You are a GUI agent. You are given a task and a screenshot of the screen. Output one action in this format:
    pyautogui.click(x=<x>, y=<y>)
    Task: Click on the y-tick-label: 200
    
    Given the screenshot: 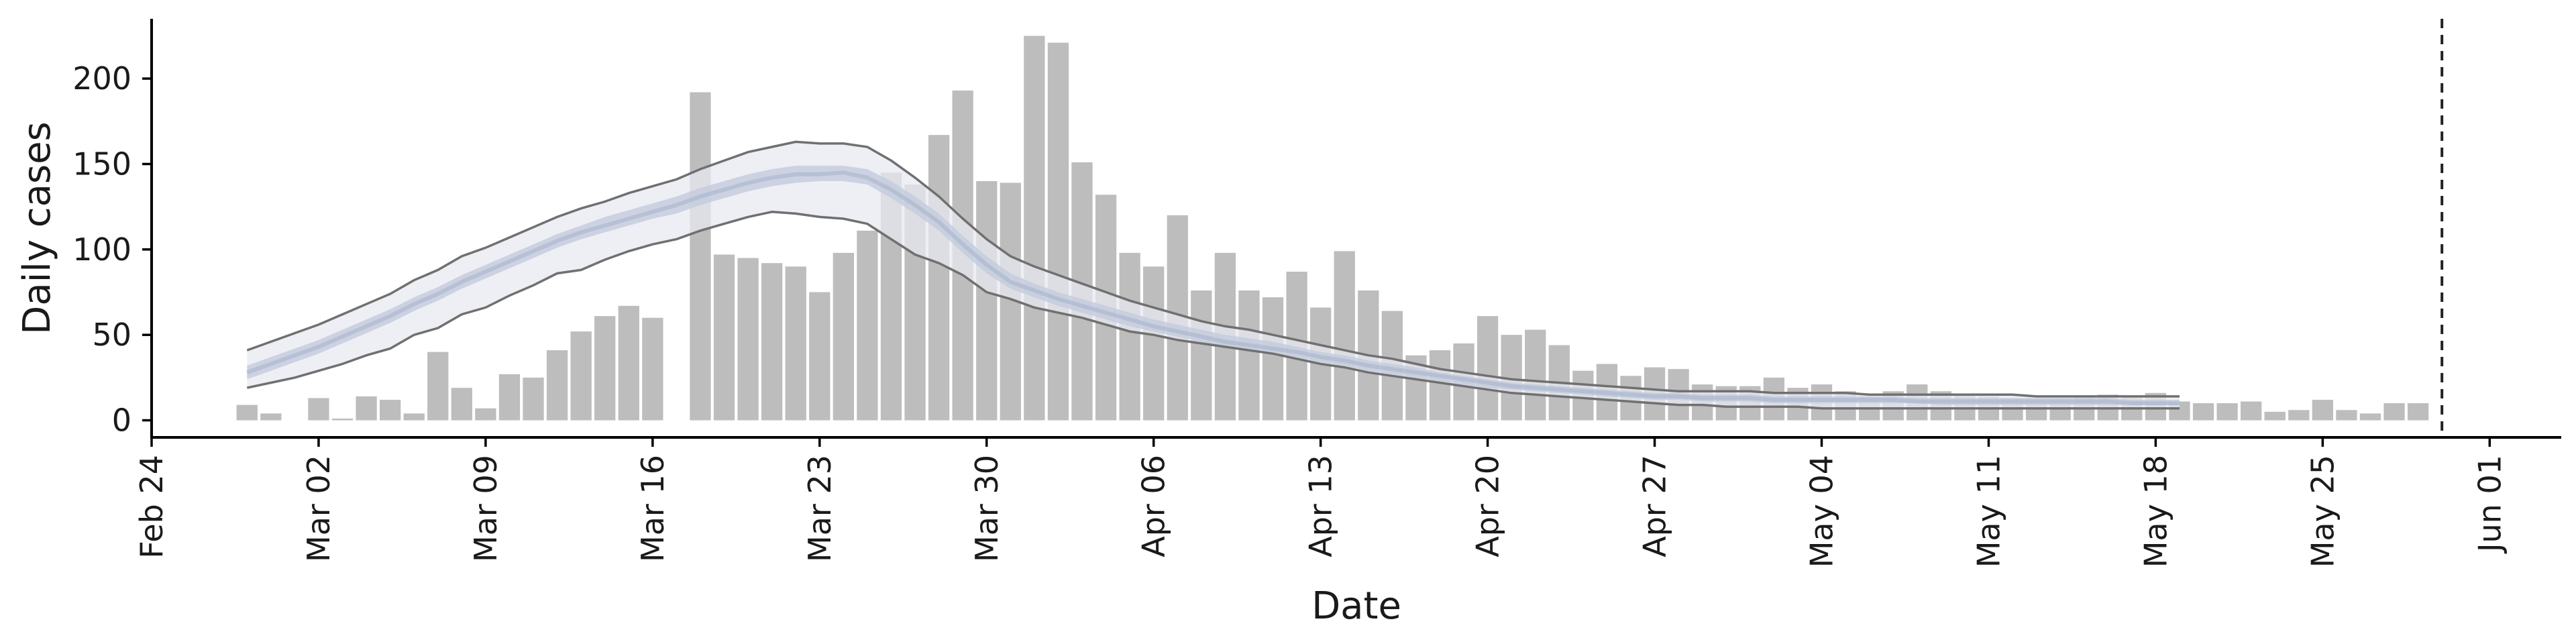 What is the action you would take?
    pyautogui.click(x=101, y=78)
    